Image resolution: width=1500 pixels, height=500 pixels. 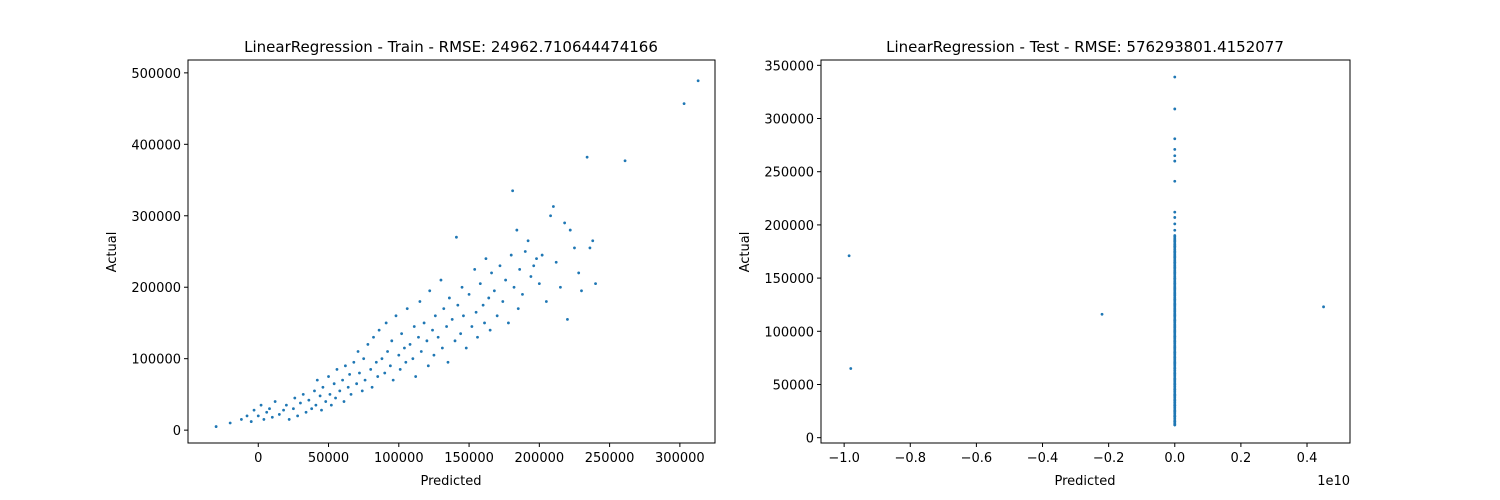 I want to click on train-y-tick-label: 500000, so click(x=156, y=74).